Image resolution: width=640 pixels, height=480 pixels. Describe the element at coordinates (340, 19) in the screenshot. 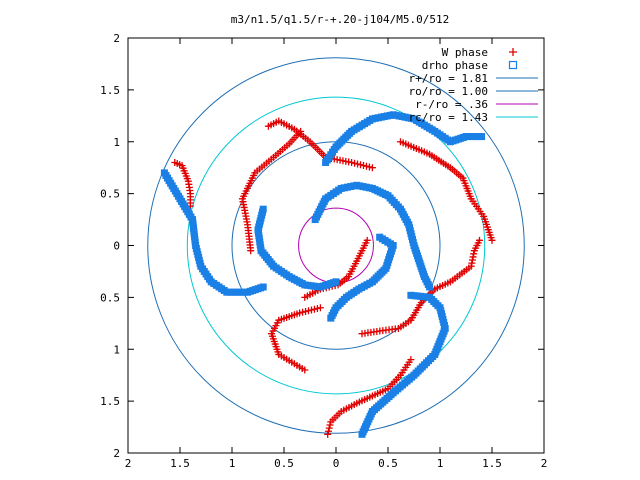

I see `chart-title: m3/n1.5/q1.5/r-+.20-j104/M5.0/512` at that location.